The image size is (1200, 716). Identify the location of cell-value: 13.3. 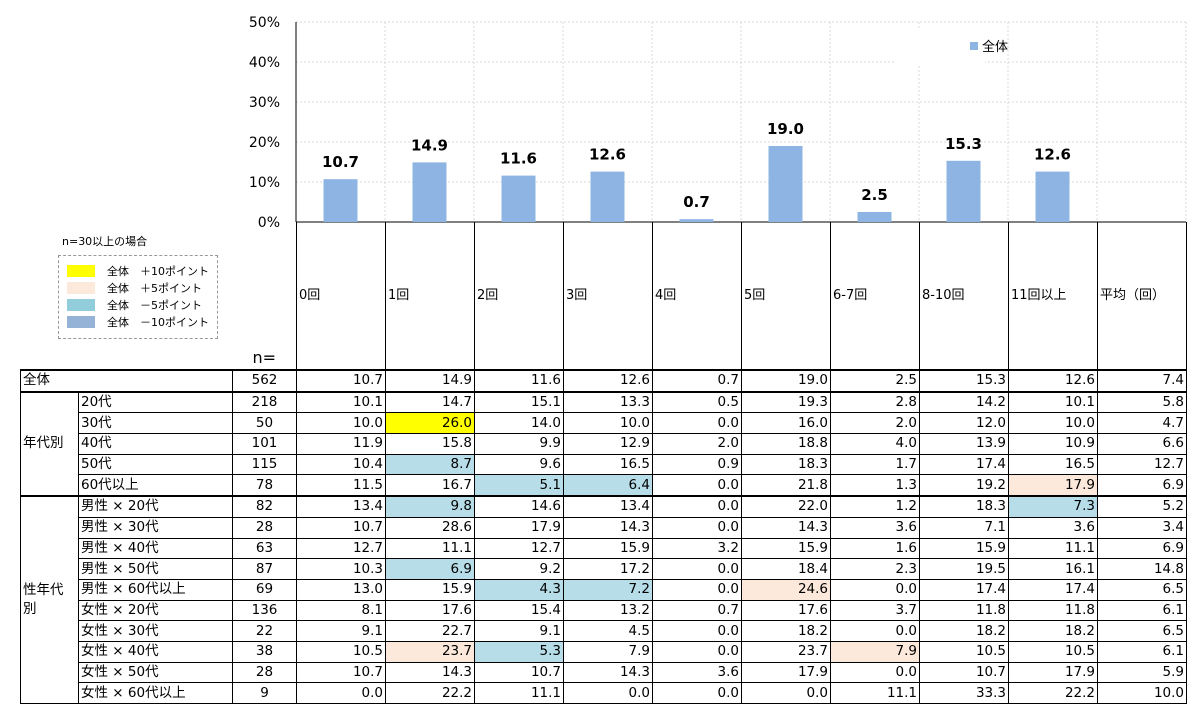
(608, 402).